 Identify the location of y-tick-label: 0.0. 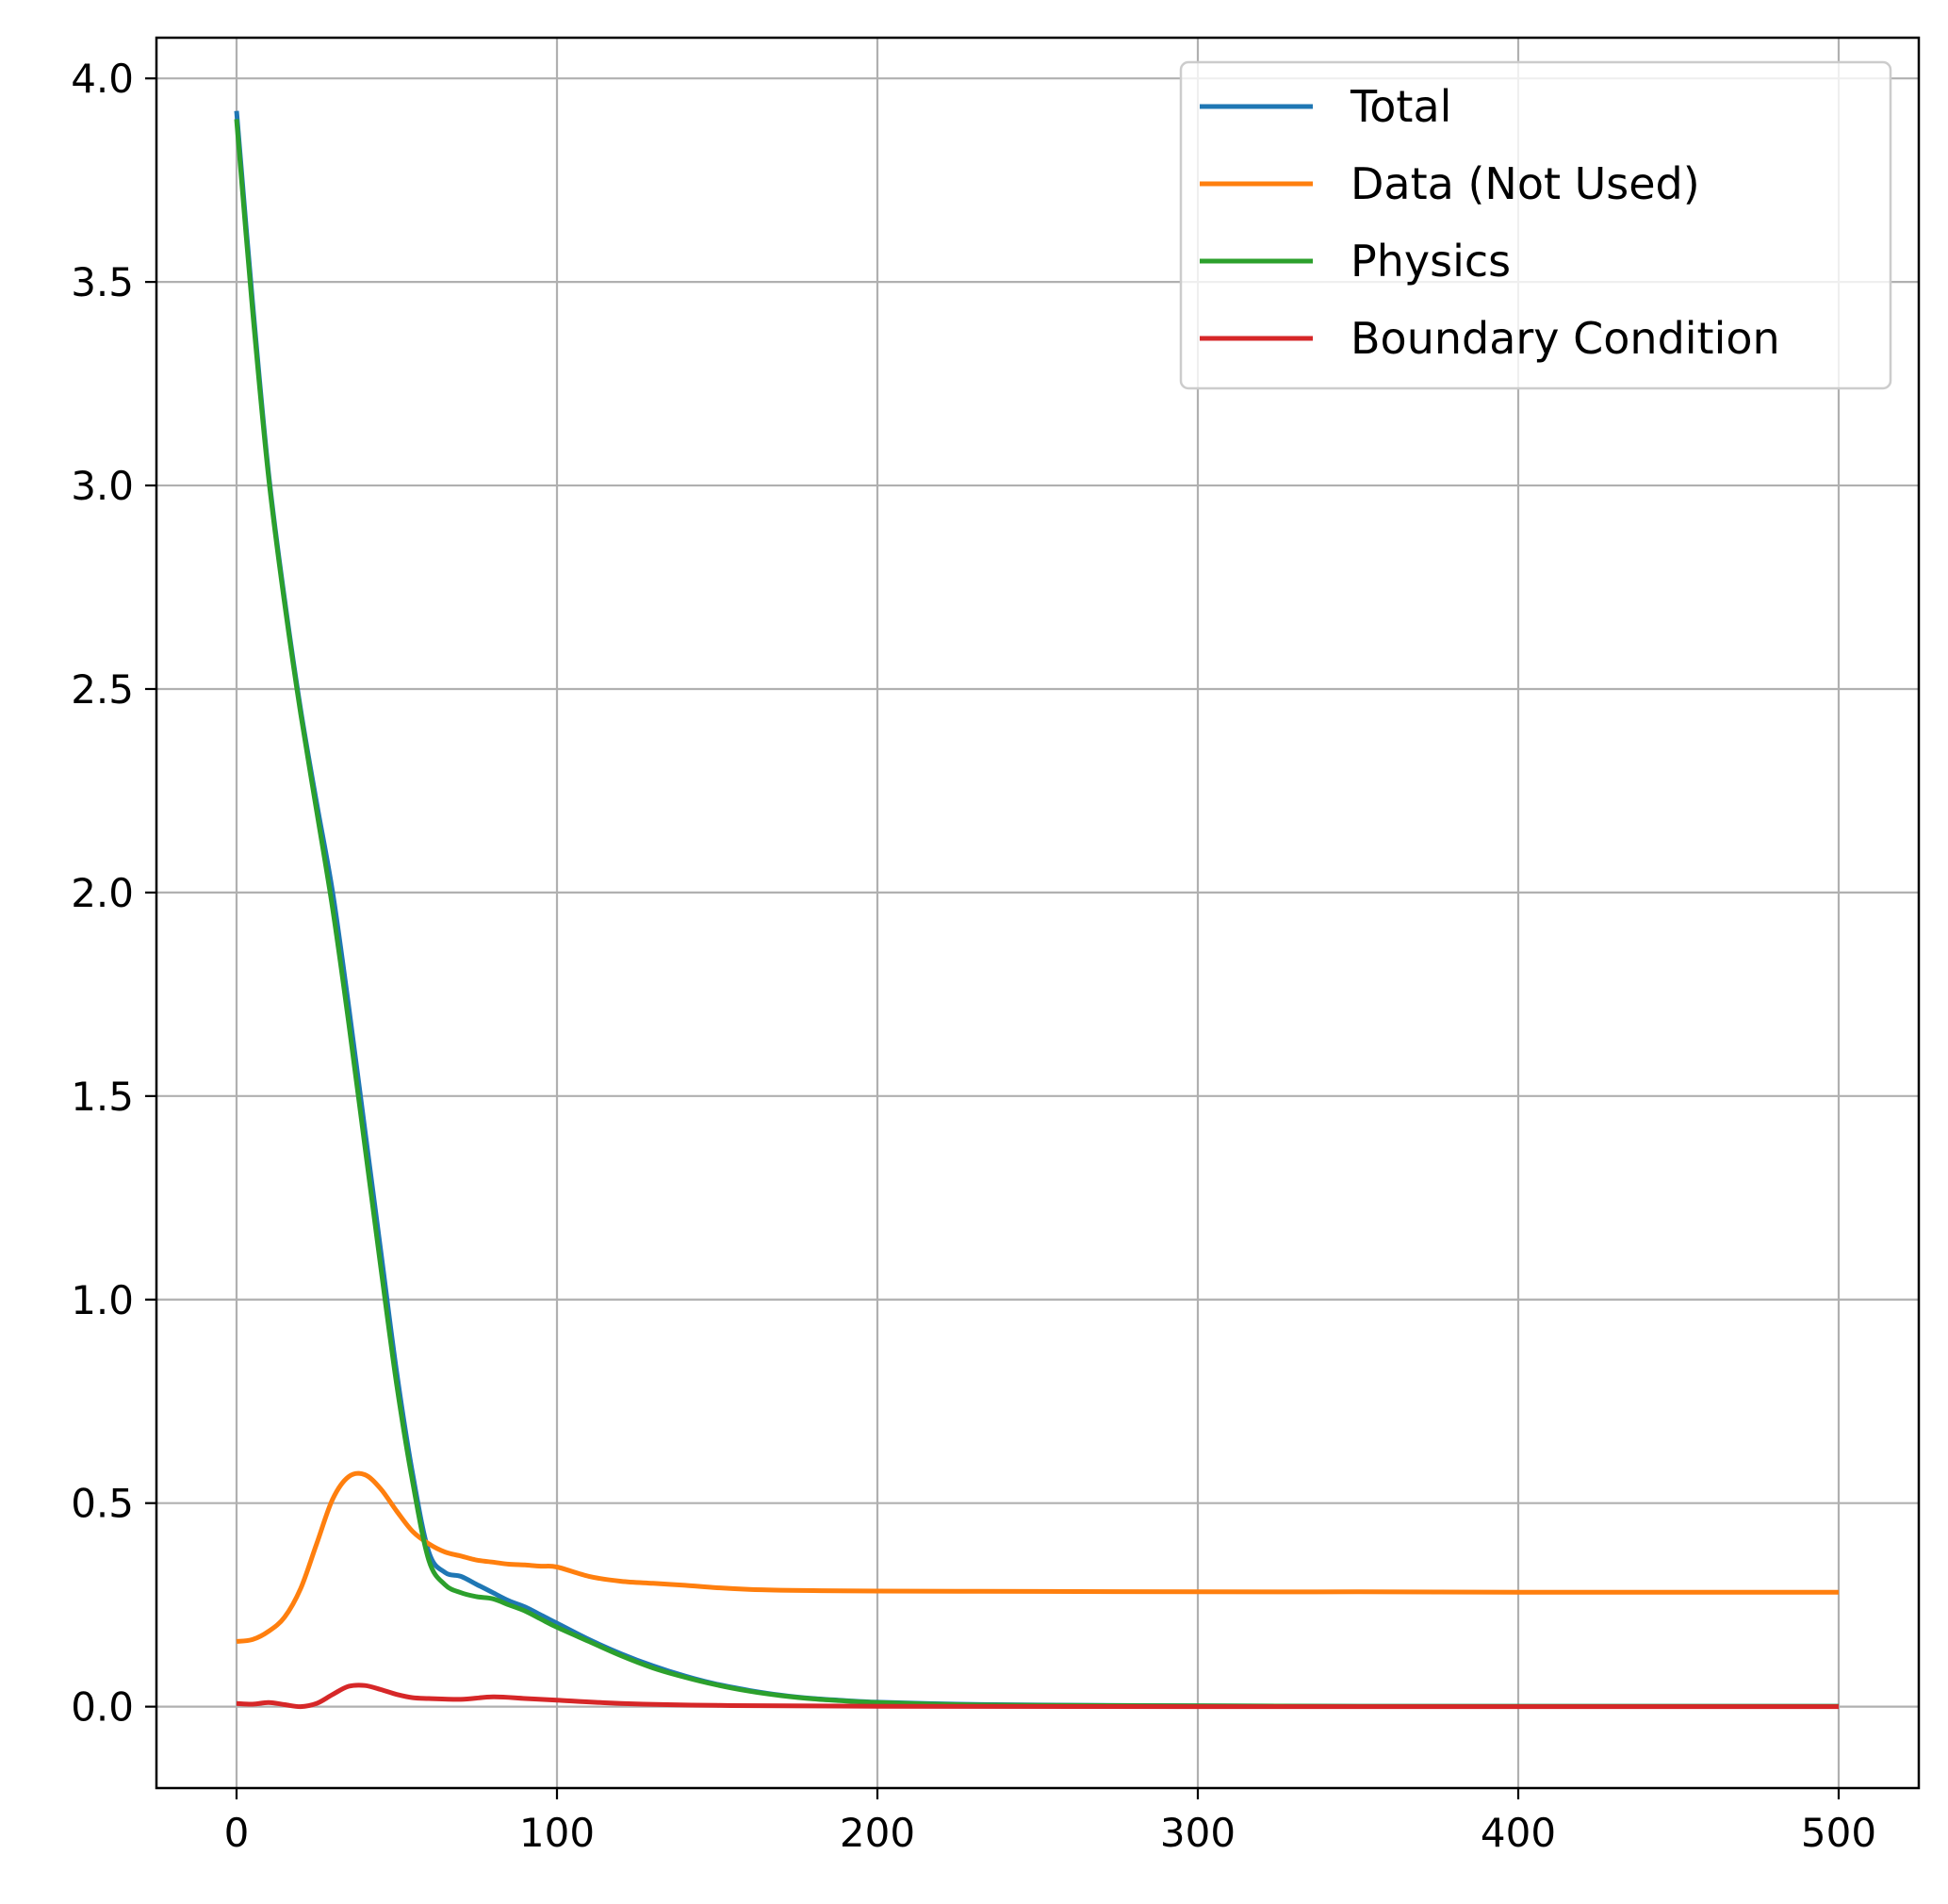
(102, 1707).